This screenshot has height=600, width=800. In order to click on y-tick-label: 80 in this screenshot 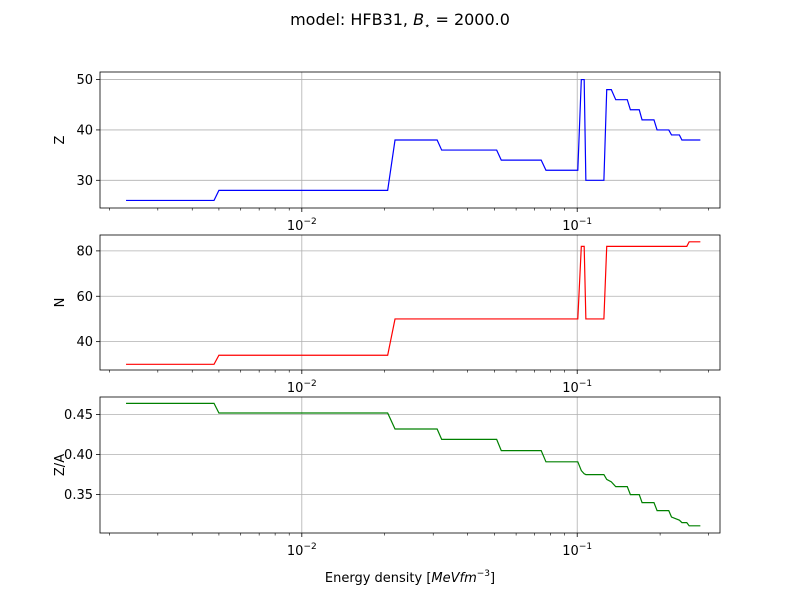, I will do `click(84, 251)`.